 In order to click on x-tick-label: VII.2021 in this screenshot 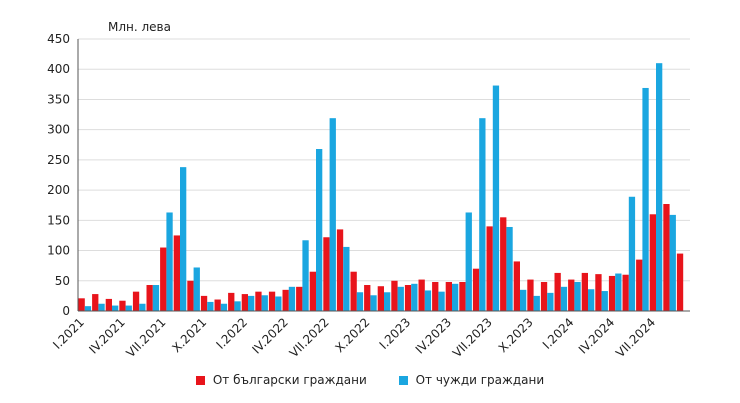, I will do `click(146, 337)`.